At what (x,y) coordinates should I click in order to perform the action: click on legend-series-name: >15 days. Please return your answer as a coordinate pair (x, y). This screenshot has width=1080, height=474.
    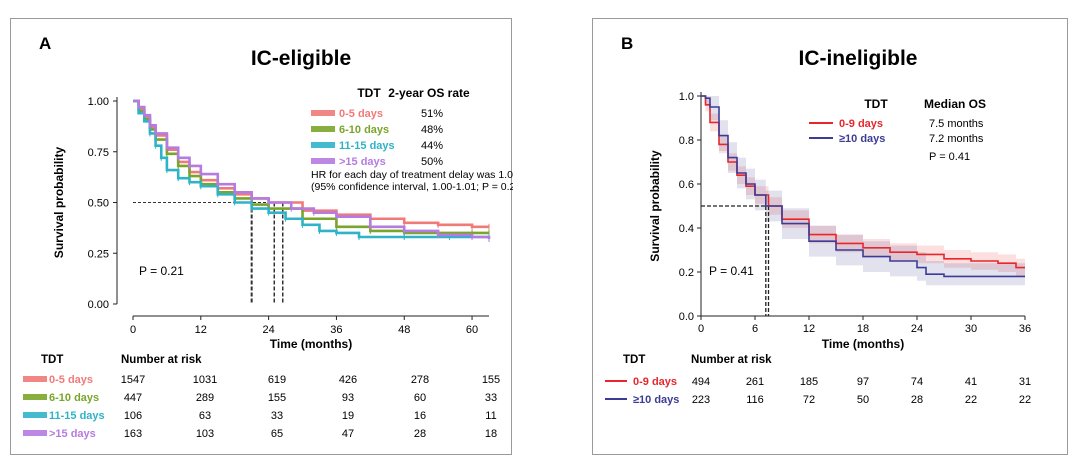
    Looking at the image, I should click on (362, 162).